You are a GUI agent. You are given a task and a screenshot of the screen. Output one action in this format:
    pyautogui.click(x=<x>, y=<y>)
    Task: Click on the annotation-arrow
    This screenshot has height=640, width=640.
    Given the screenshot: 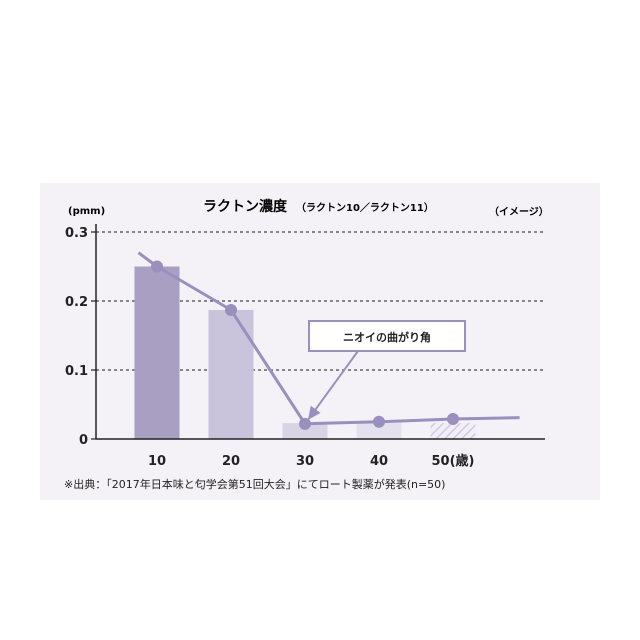 What is the action you would take?
    pyautogui.click(x=333, y=385)
    